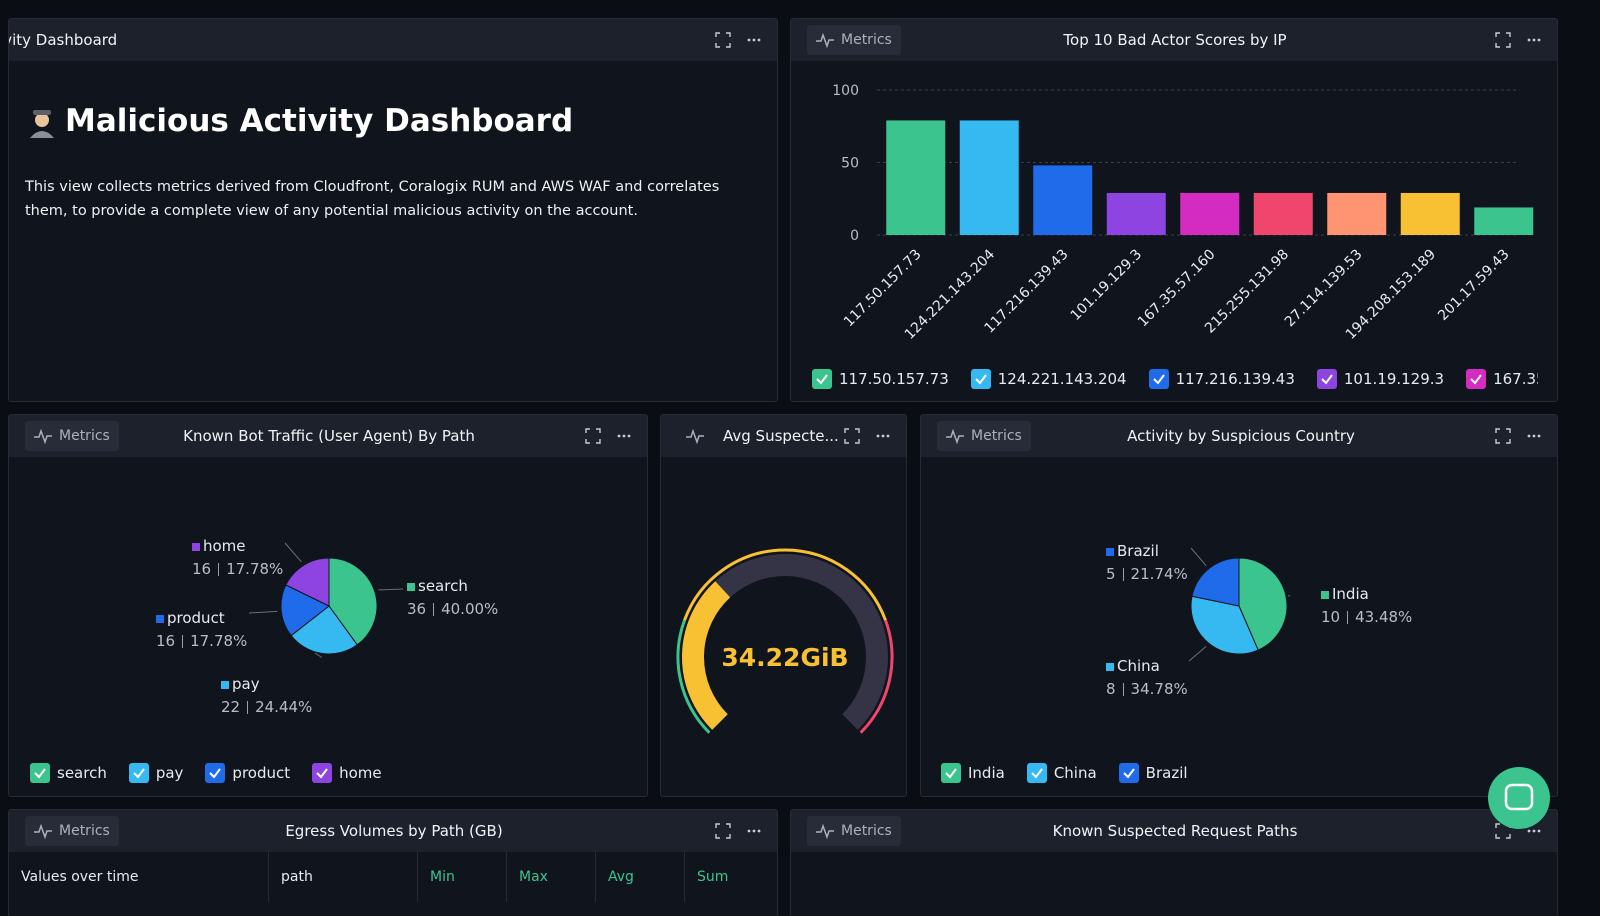 This screenshot has width=1600, height=916. What do you see at coordinates (785, 584) in the screenshot?
I see `gauge-rim-mid` at bounding box center [785, 584].